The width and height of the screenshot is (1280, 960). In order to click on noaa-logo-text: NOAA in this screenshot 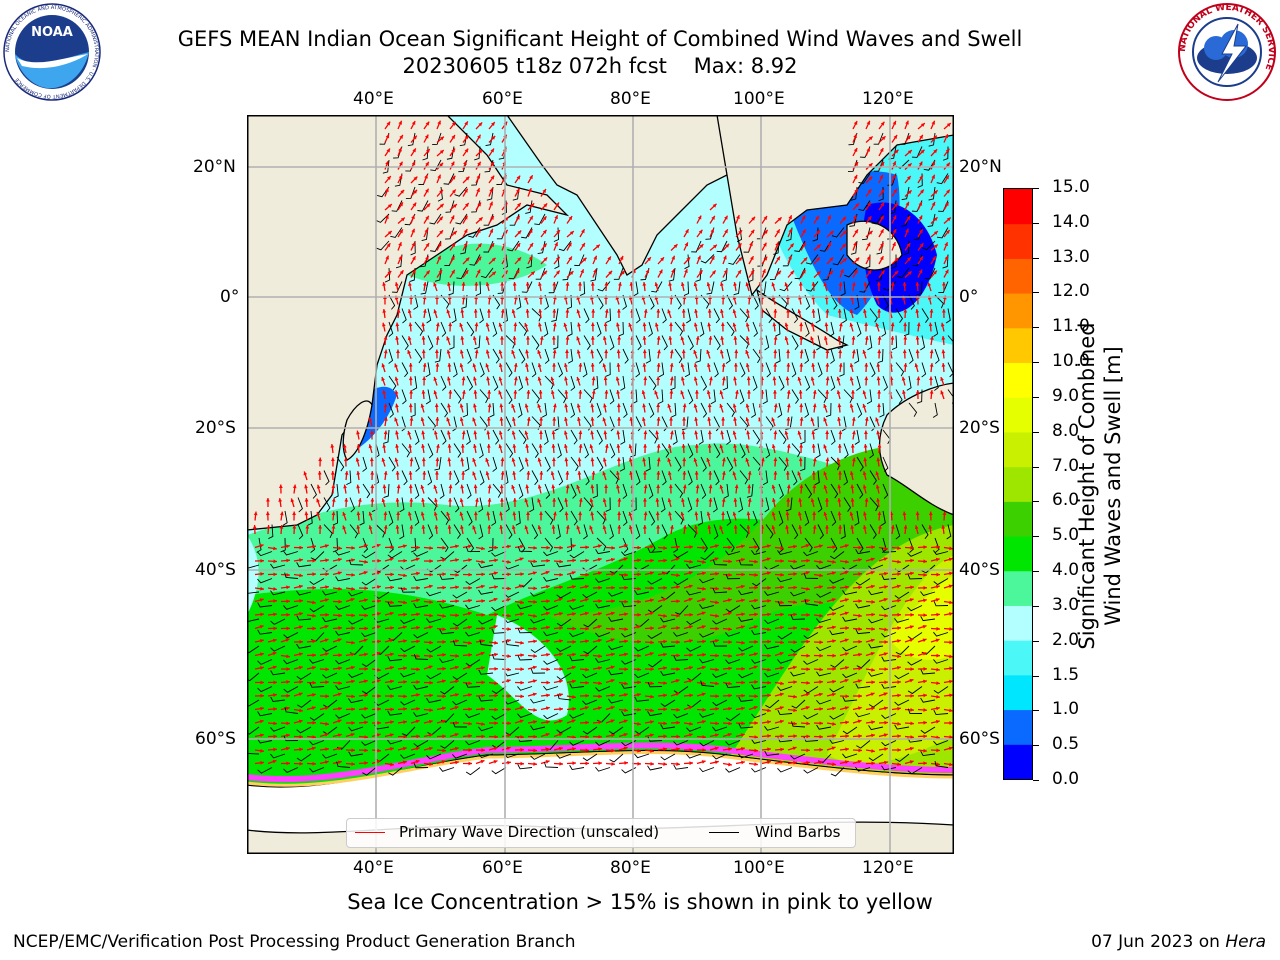, I will do `click(52, 32)`.